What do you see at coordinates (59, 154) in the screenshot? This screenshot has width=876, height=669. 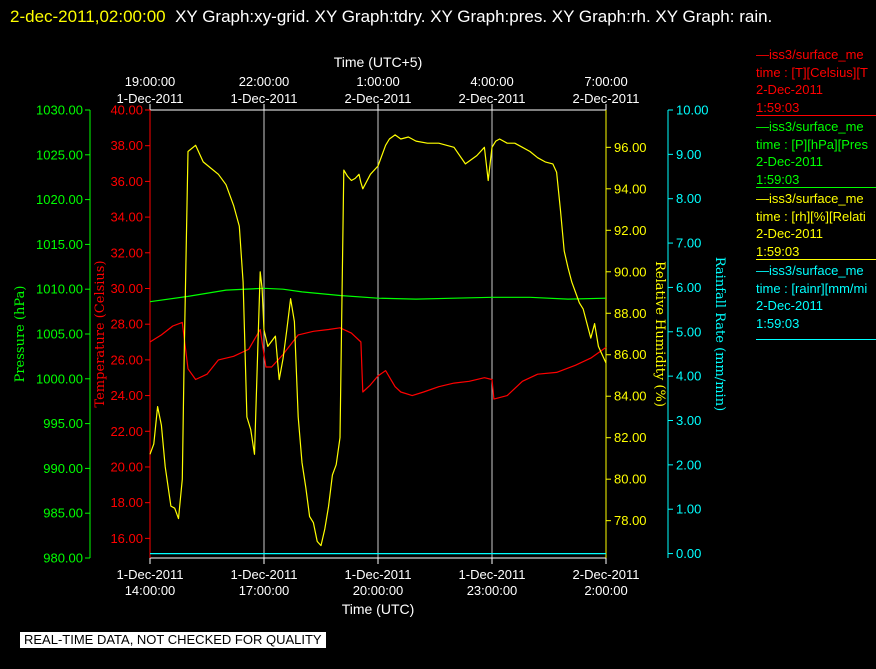 I see `y-tick-label-pres: 1025.00` at bounding box center [59, 154].